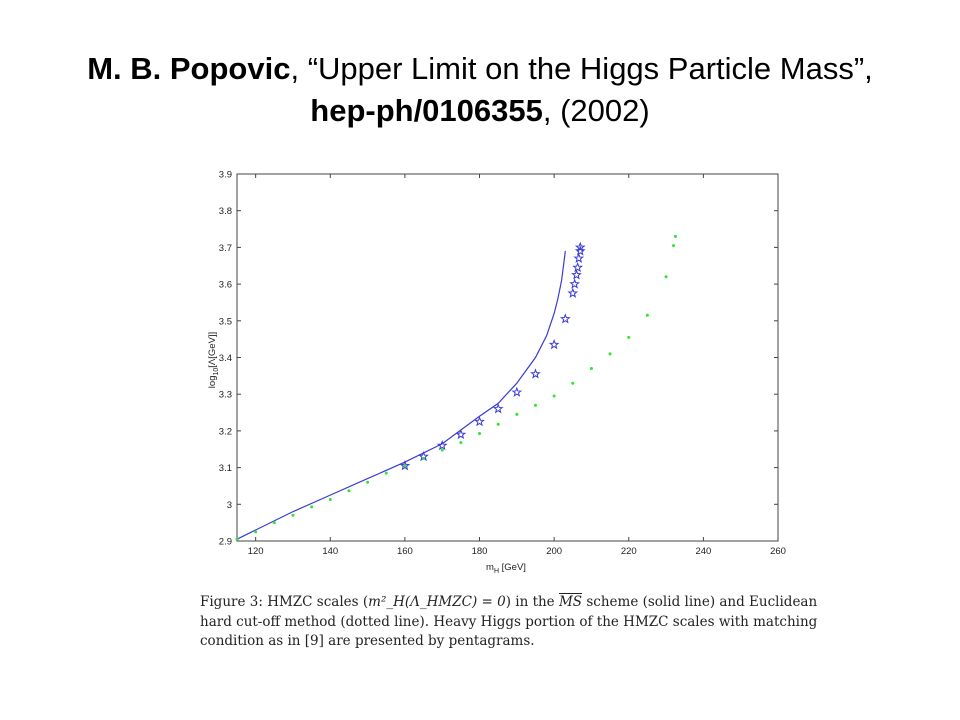 This screenshot has height=720, width=960. I want to click on caption-math: m²_H(Λ_HMZC) = 0, so click(437, 602).